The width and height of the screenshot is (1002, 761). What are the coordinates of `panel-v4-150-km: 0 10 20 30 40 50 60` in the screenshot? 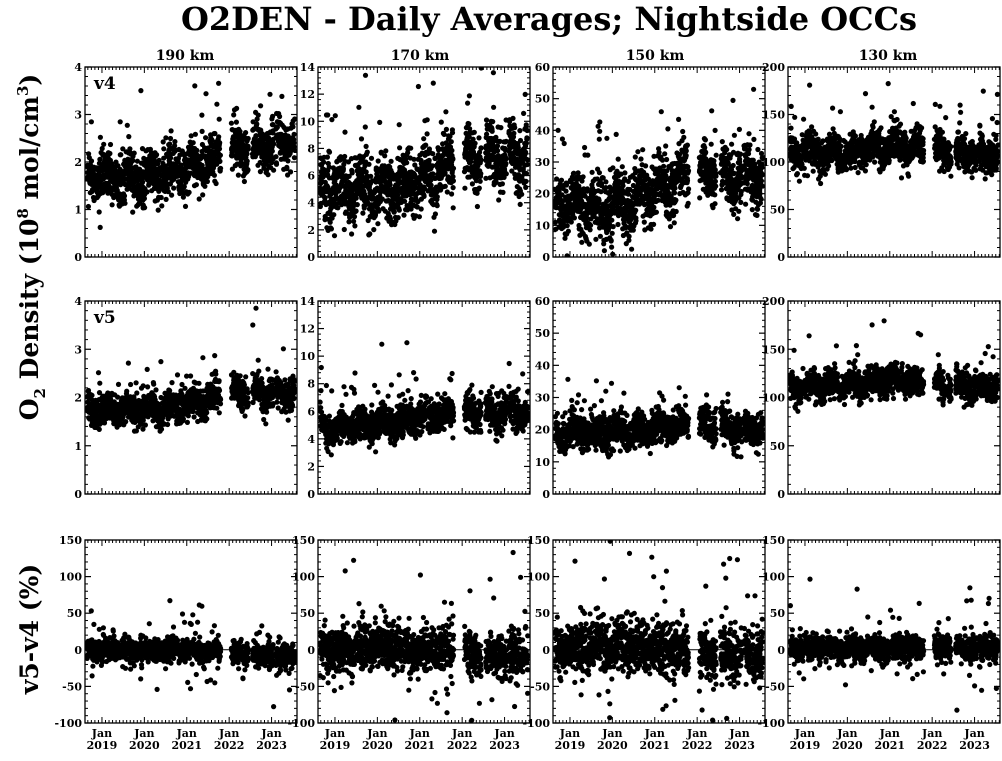 It's located at (650, 162).